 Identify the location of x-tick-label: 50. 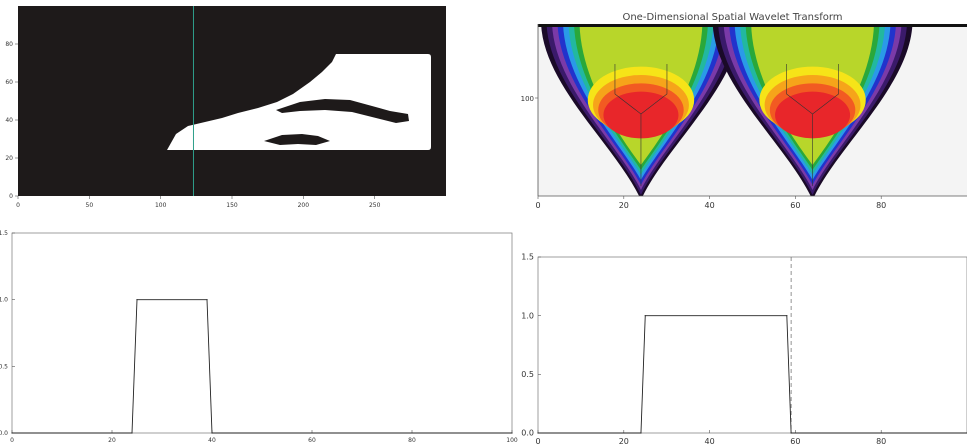
(90, 205).